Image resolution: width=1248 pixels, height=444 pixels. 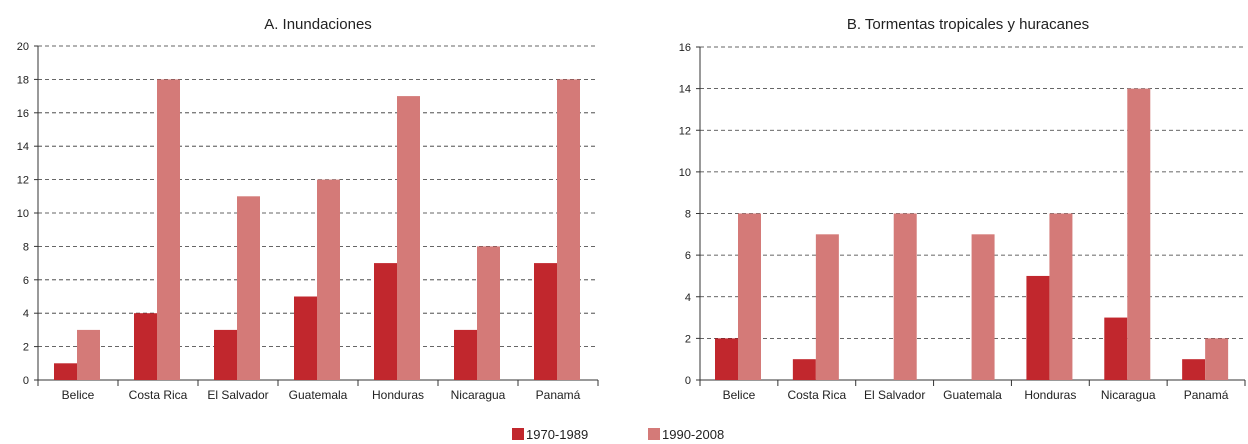 I want to click on chart-a-xtick-label: Nicaragua, so click(x=478, y=395).